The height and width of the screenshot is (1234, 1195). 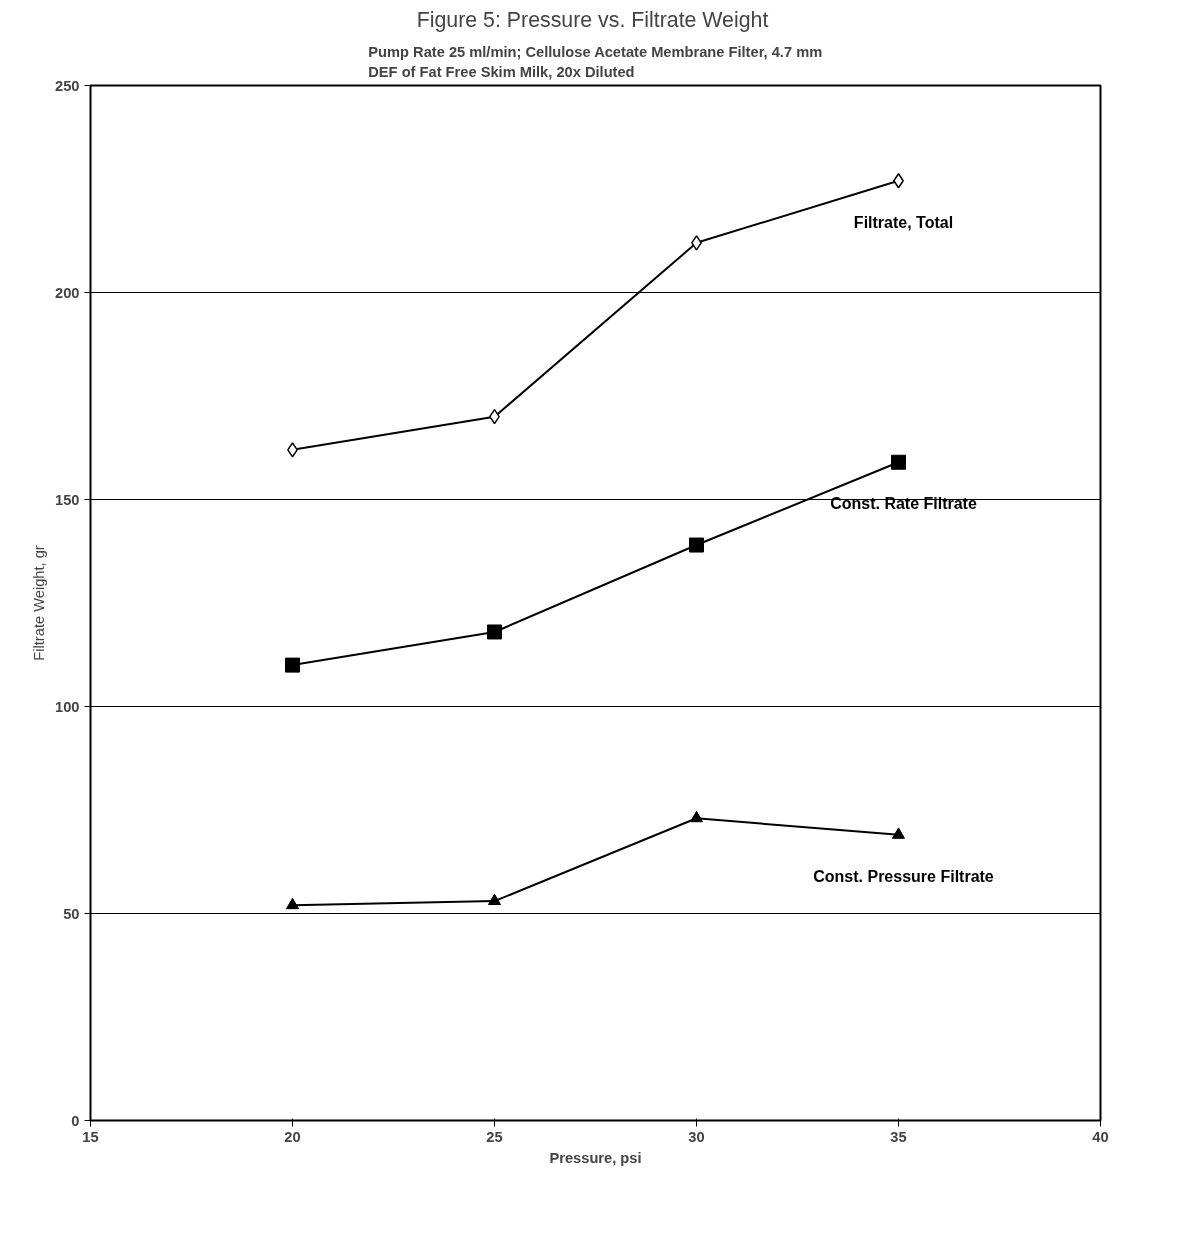 I want to click on chart-title: Figure 5: Pressure vs. Filtrate Weight, so click(x=592, y=19).